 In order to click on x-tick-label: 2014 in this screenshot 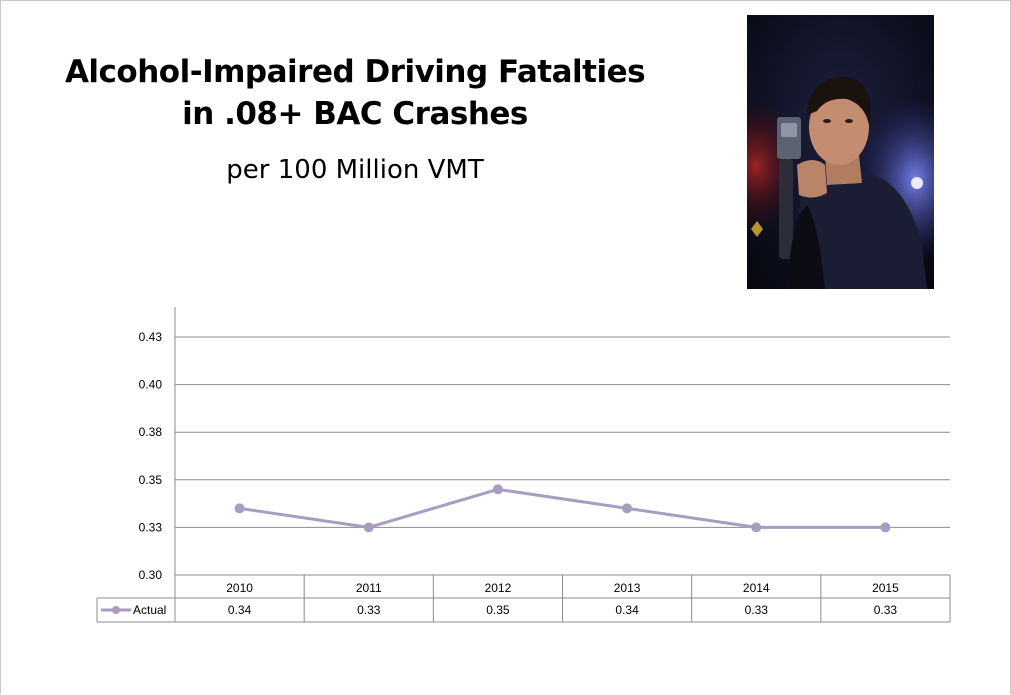, I will do `click(756, 588)`.